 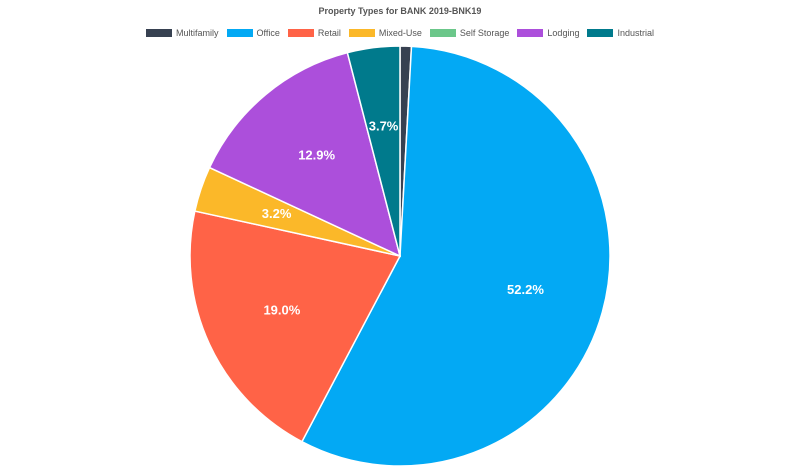 What do you see at coordinates (329, 33) in the screenshot?
I see `legend-label-retail: Retail` at bounding box center [329, 33].